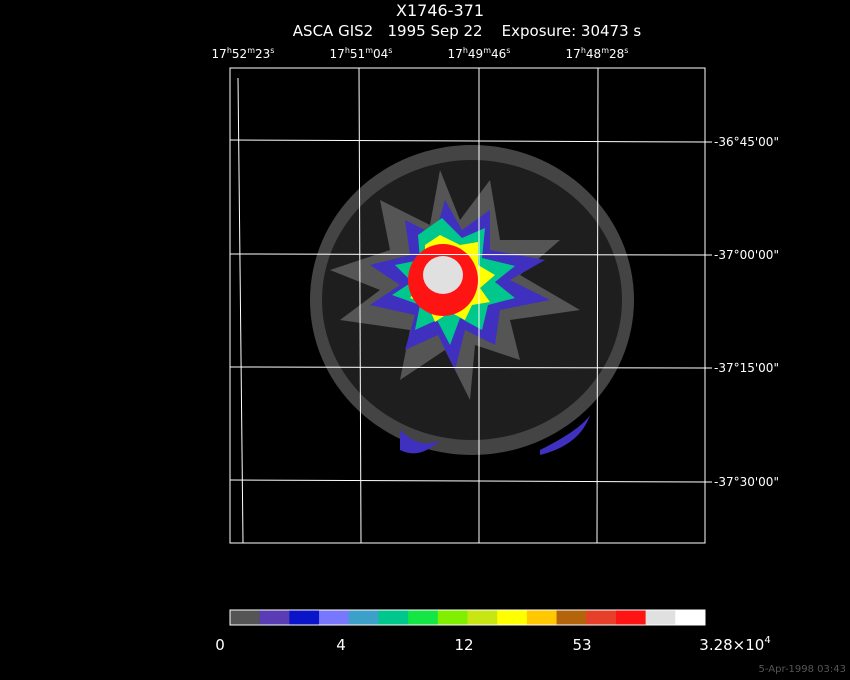 This screenshot has height=680, width=850. Describe the element at coordinates (467, 31) in the screenshot. I see `subtitle: ASCA GIS2 1995 Sep 22 Exposure: 30473 s` at that location.